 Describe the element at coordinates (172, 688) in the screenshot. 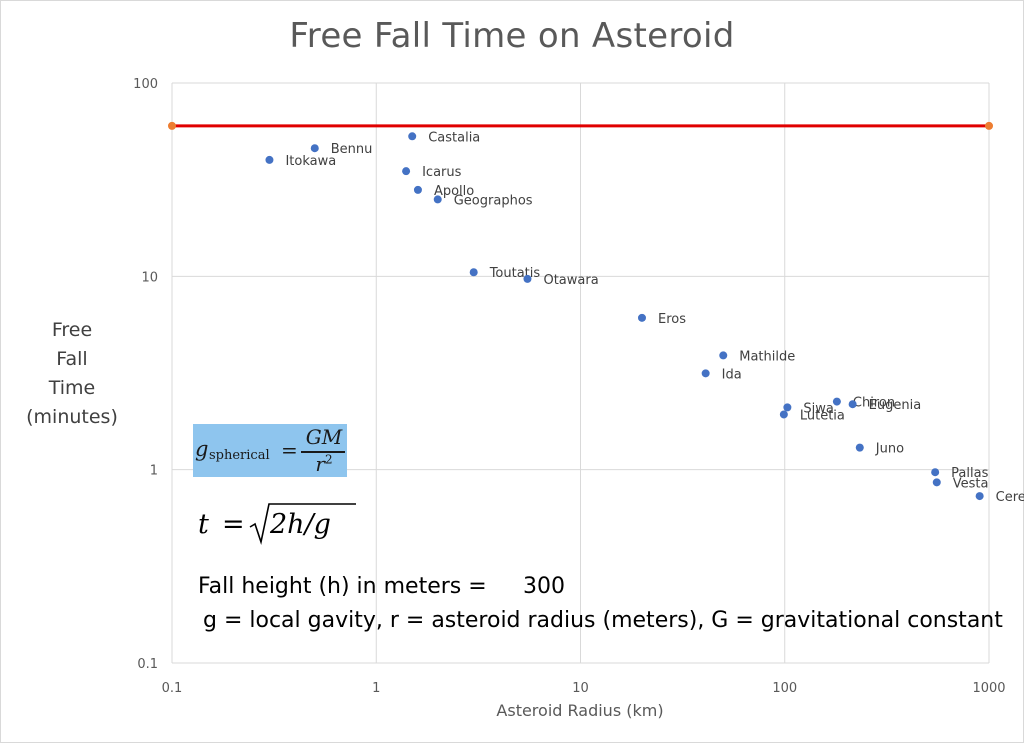

I see `x-tick-label: 0.1` at that location.